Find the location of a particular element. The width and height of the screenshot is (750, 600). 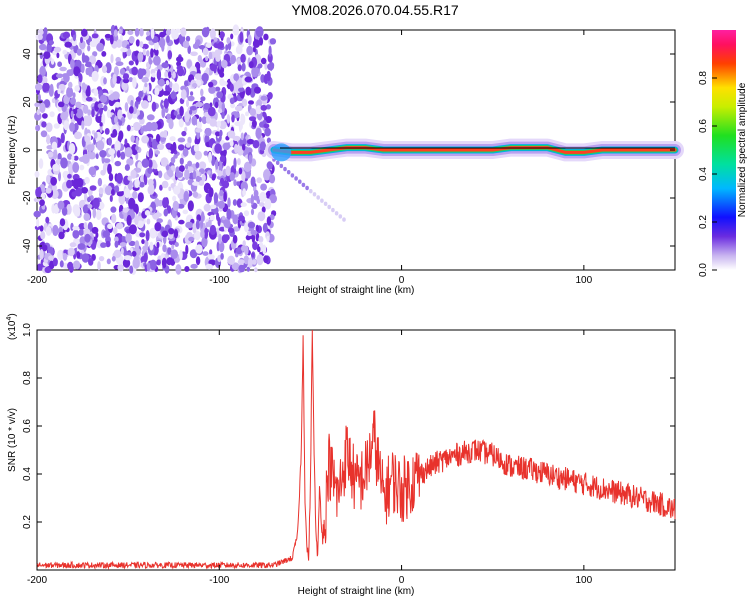

y-tick-label: 20 is located at coordinates (27, 102).